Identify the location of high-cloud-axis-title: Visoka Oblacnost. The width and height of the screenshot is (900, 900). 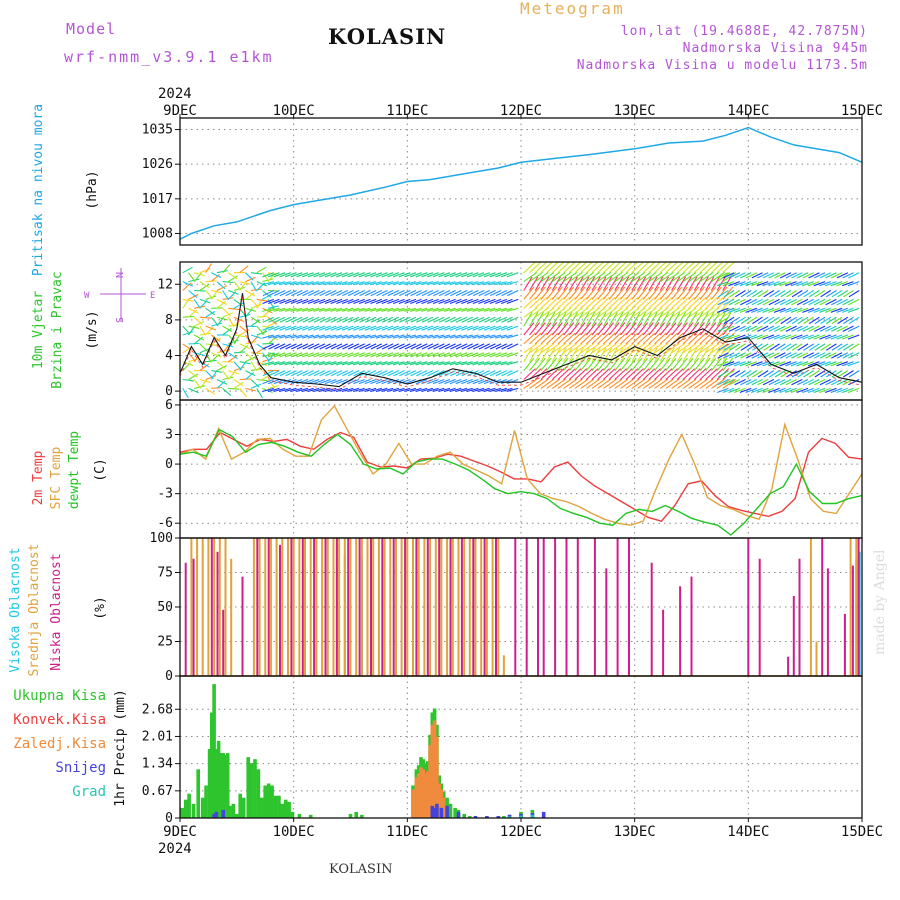
(15, 609).